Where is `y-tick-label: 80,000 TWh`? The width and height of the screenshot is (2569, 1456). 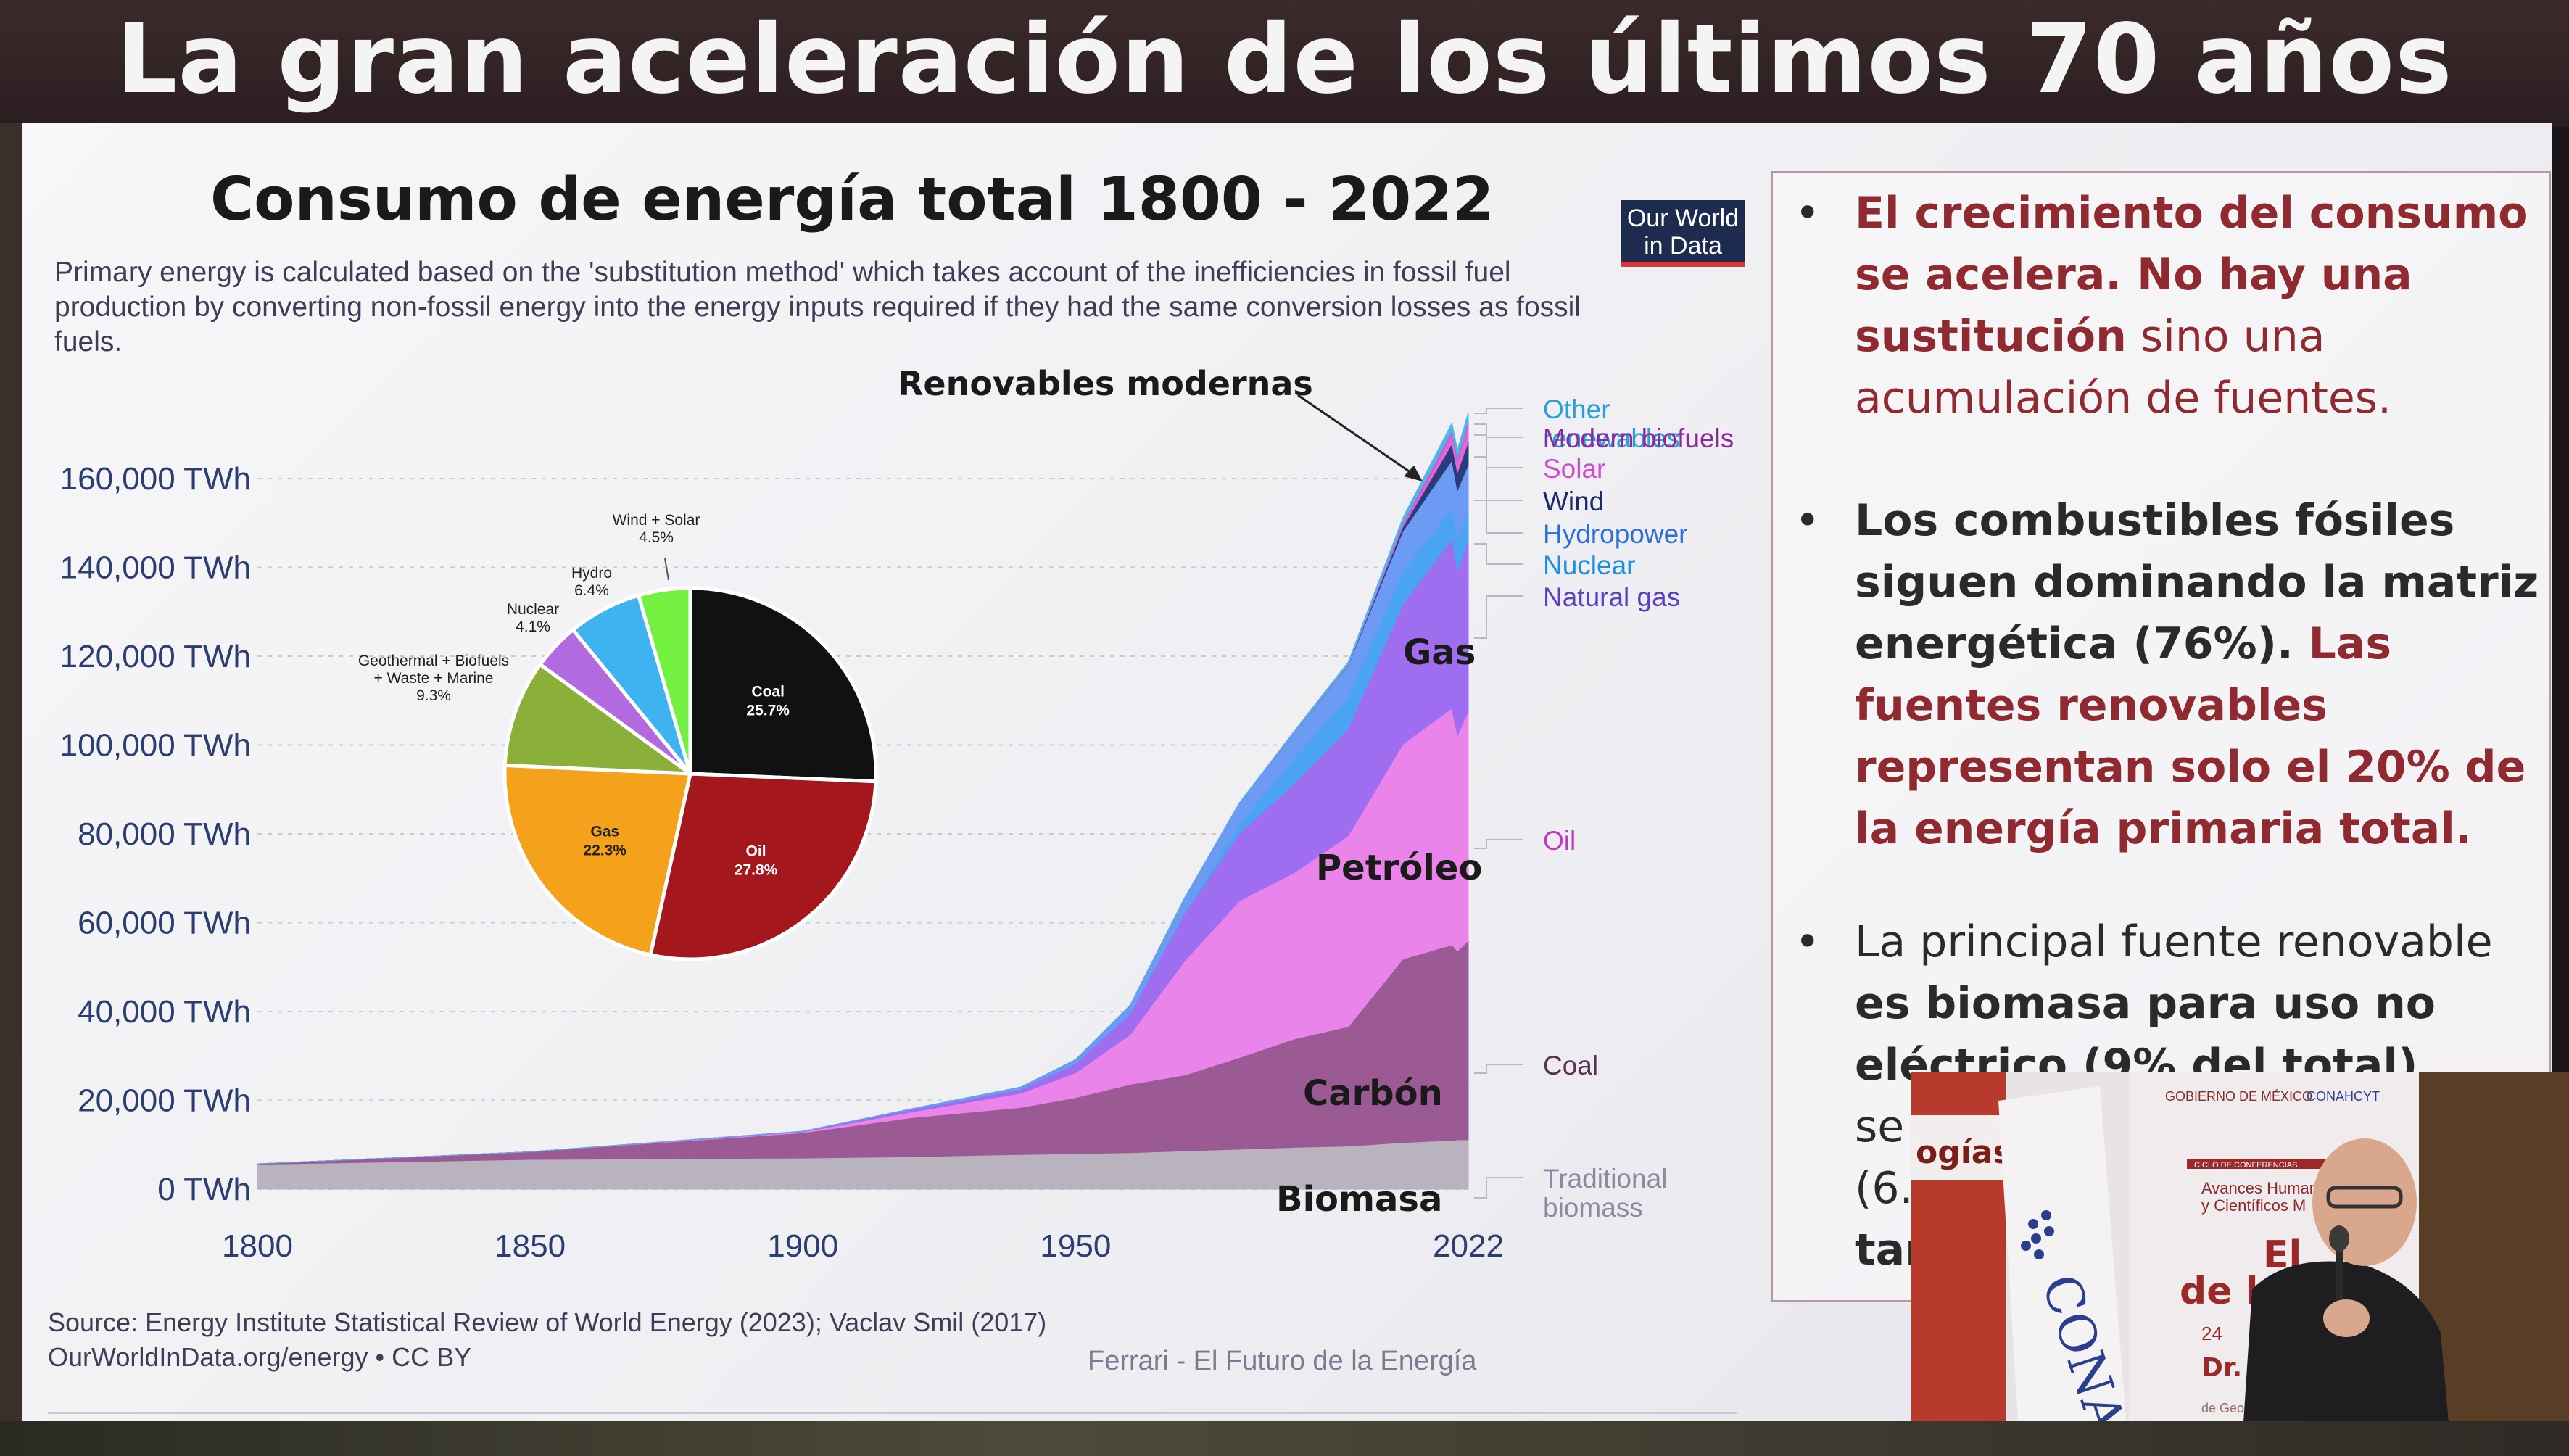
y-tick-label: 80,000 TWh is located at coordinates (164, 834).